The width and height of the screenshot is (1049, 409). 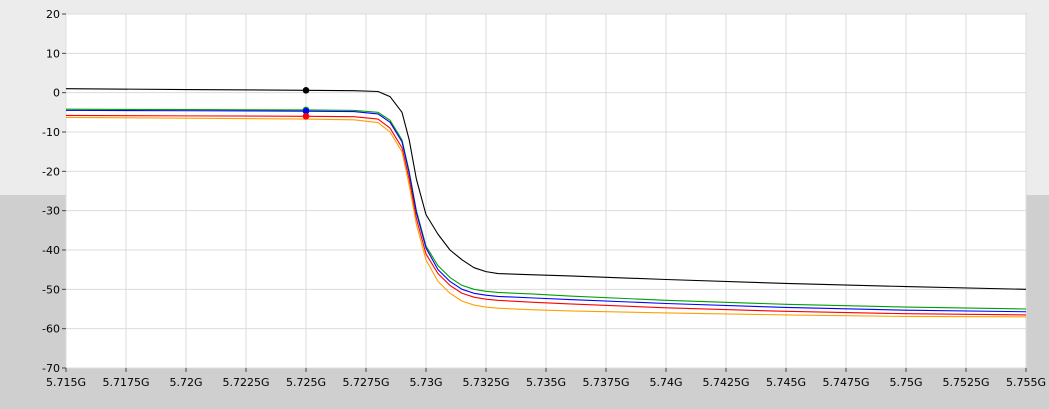 I want to click on y-tick-label: -50, so click(x=51, y=289).